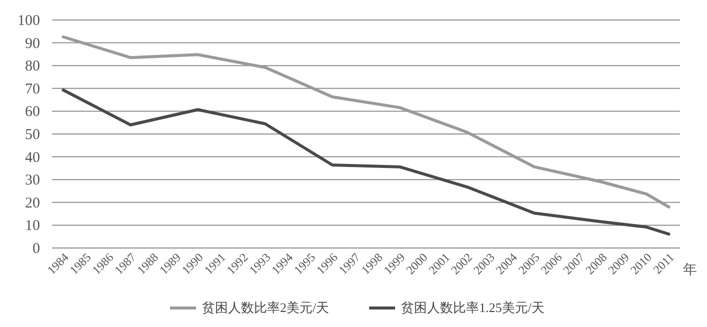  I want to click on legend-label: 贫困人数比率1.25美元/天, so click(472, 307).